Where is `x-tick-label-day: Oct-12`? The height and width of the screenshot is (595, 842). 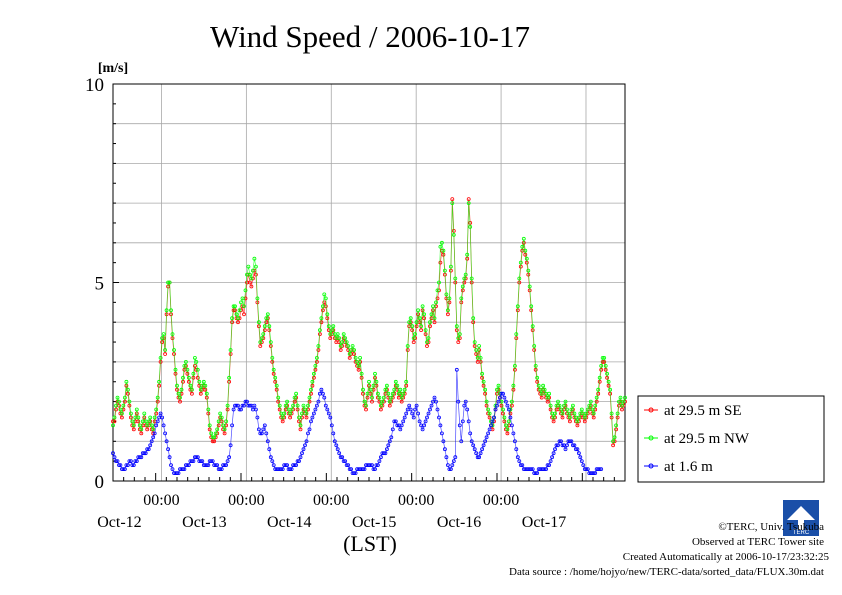
x-tick-label-day: Oct-12 is located at coordinates (119, 522).